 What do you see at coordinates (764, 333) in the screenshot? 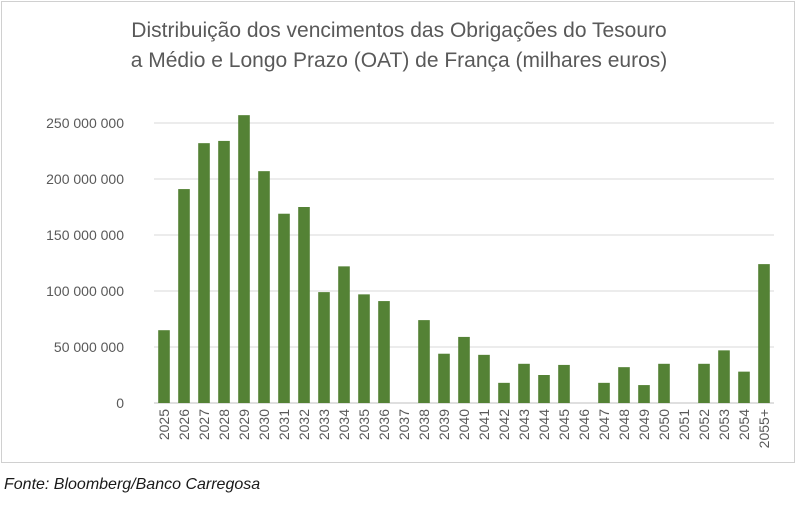
I see `bar-2055+` at bounding box center [764, 333].